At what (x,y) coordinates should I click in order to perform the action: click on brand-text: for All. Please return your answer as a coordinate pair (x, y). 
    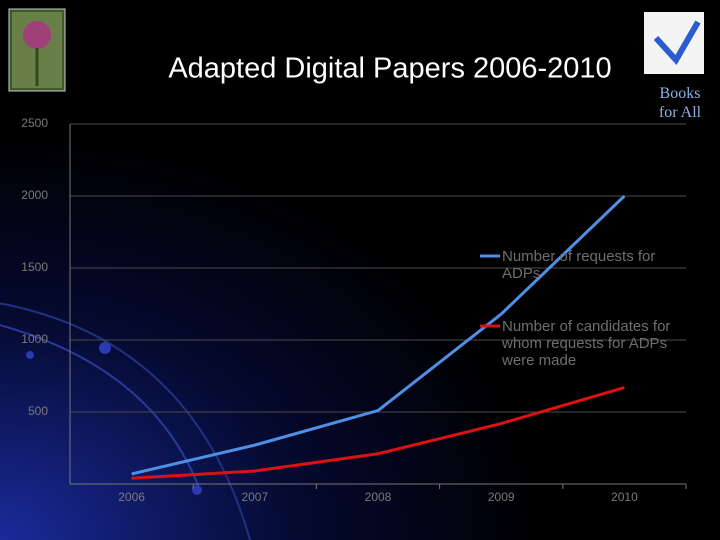
    Looking at the image, I should click on (680, 112).